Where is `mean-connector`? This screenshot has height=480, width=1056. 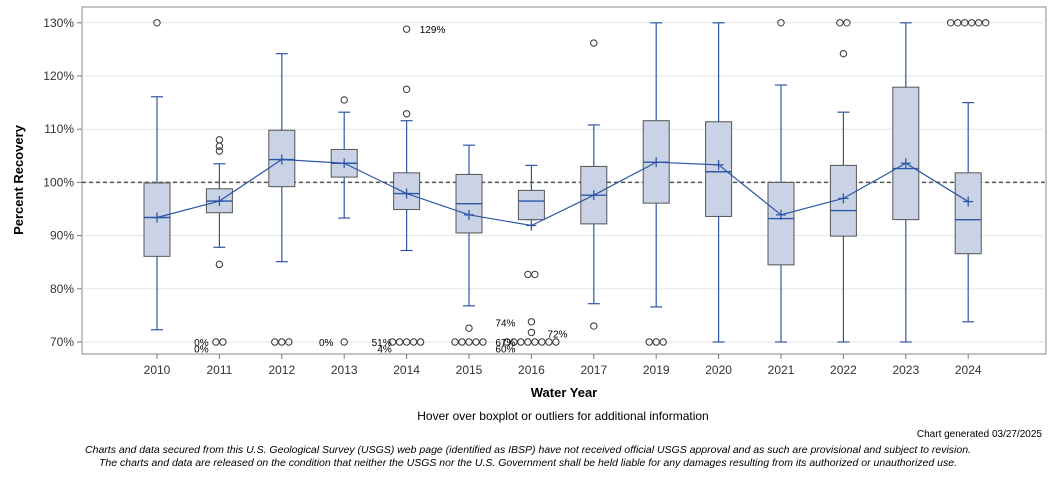
mean-connector is located at coordinates (562, 192).